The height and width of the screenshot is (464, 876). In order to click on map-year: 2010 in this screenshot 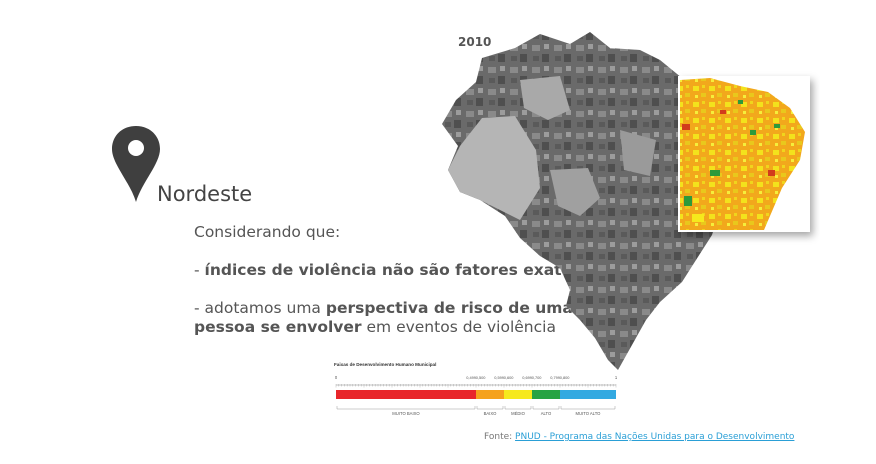, I will do `click(475, 42)`.